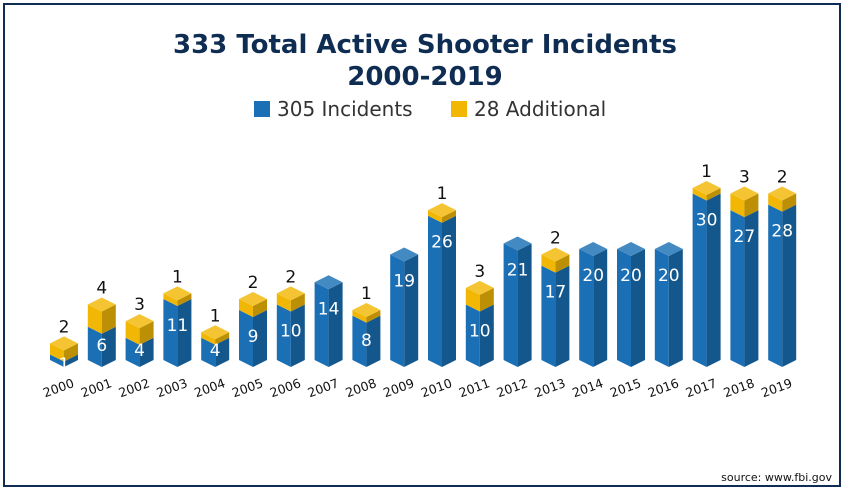 Image resolution: width=850 pixels, height=496 pixels. I want to click on x-tick-label-2016: 2016, so click(663, 387).